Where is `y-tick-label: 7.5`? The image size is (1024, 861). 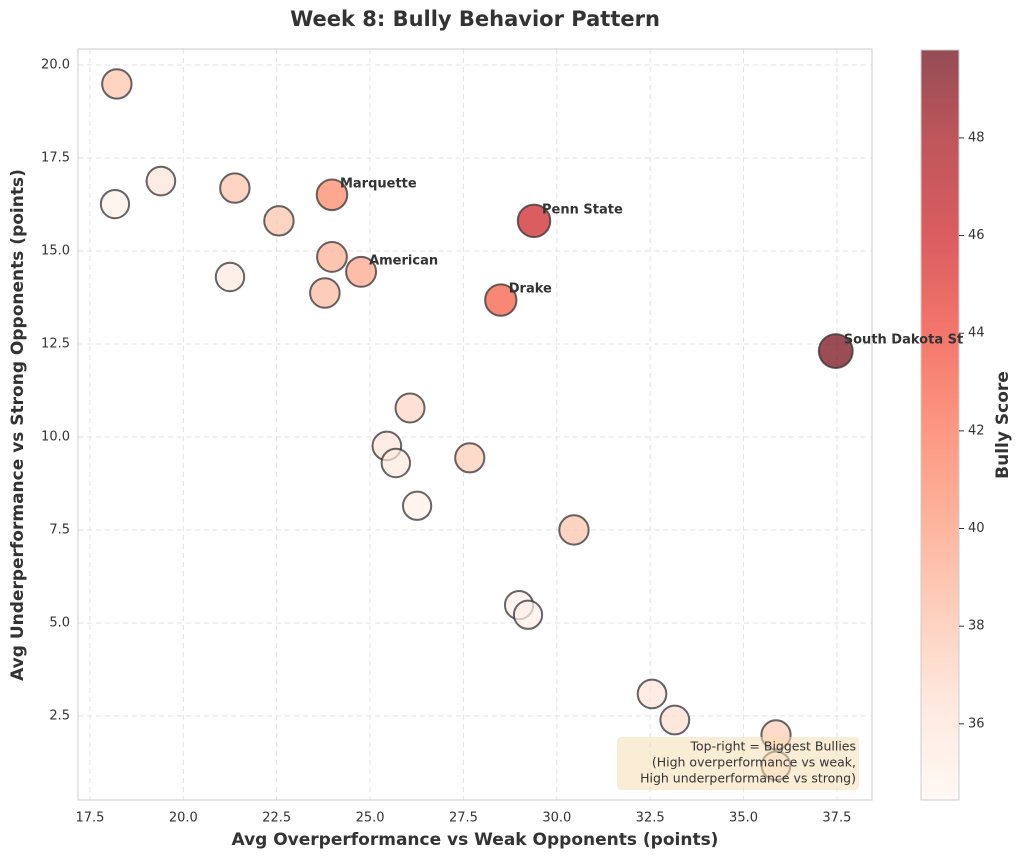
y-tick-label: 7.5 is located at coordinates (59, 529).